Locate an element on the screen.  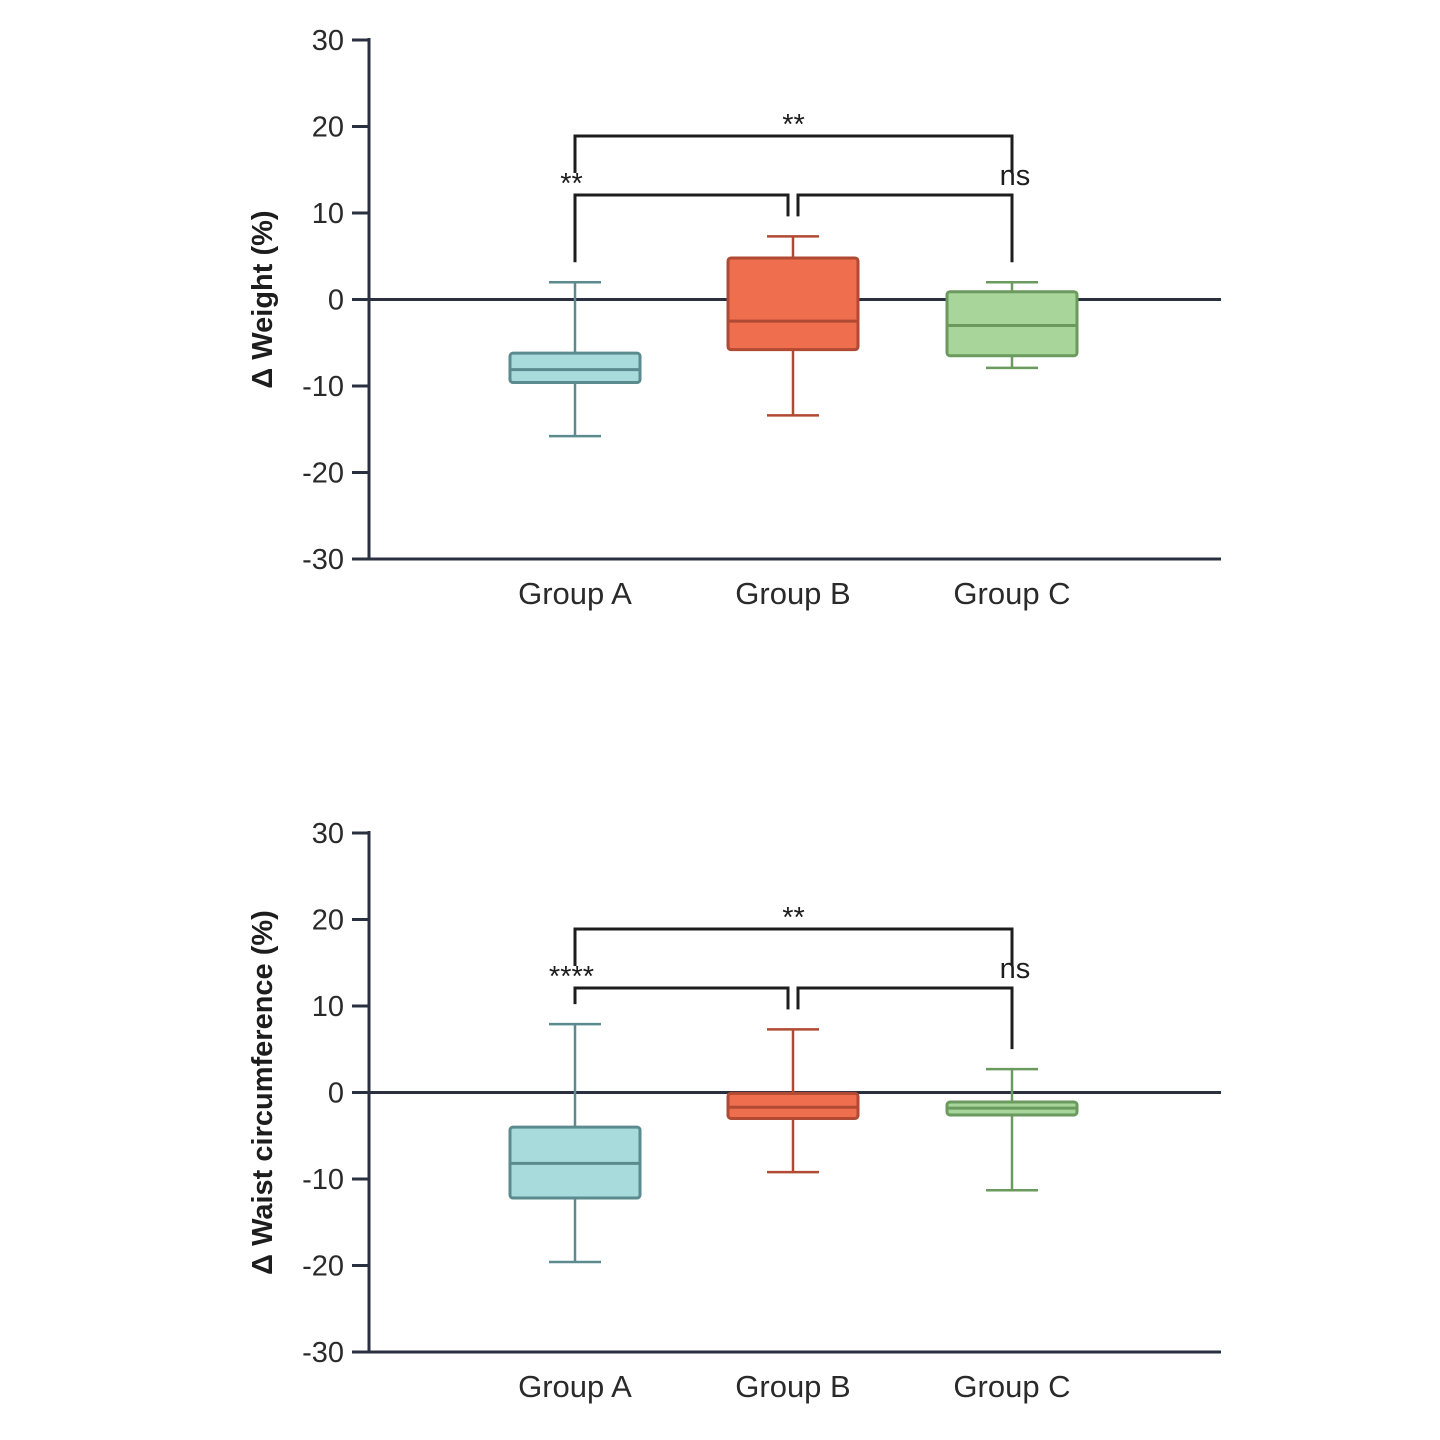
y-axis-title: Δ Weight (%) is located at coordinates (263, 299).